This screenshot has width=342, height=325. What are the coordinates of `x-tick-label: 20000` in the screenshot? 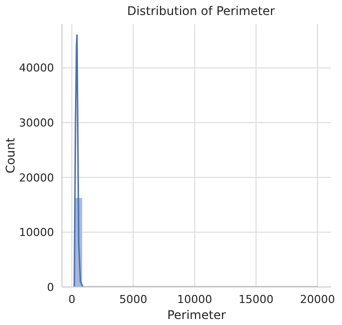 It's located at (317, 299).